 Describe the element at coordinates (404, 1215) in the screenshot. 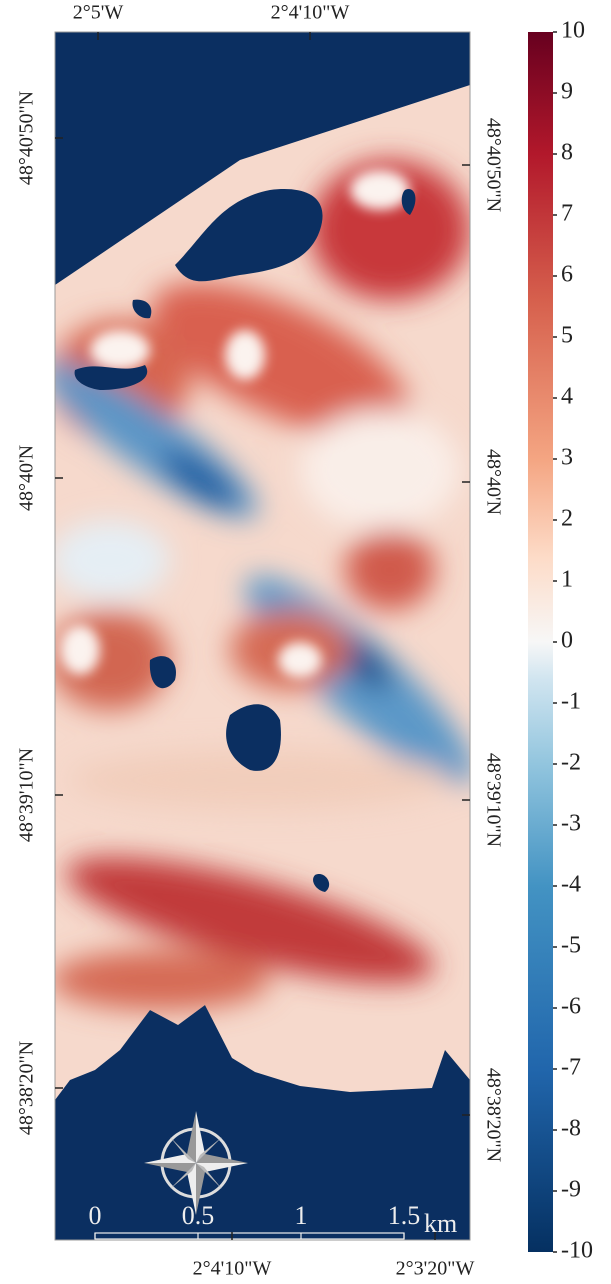

I see `scale-label: 1.5` at that location.